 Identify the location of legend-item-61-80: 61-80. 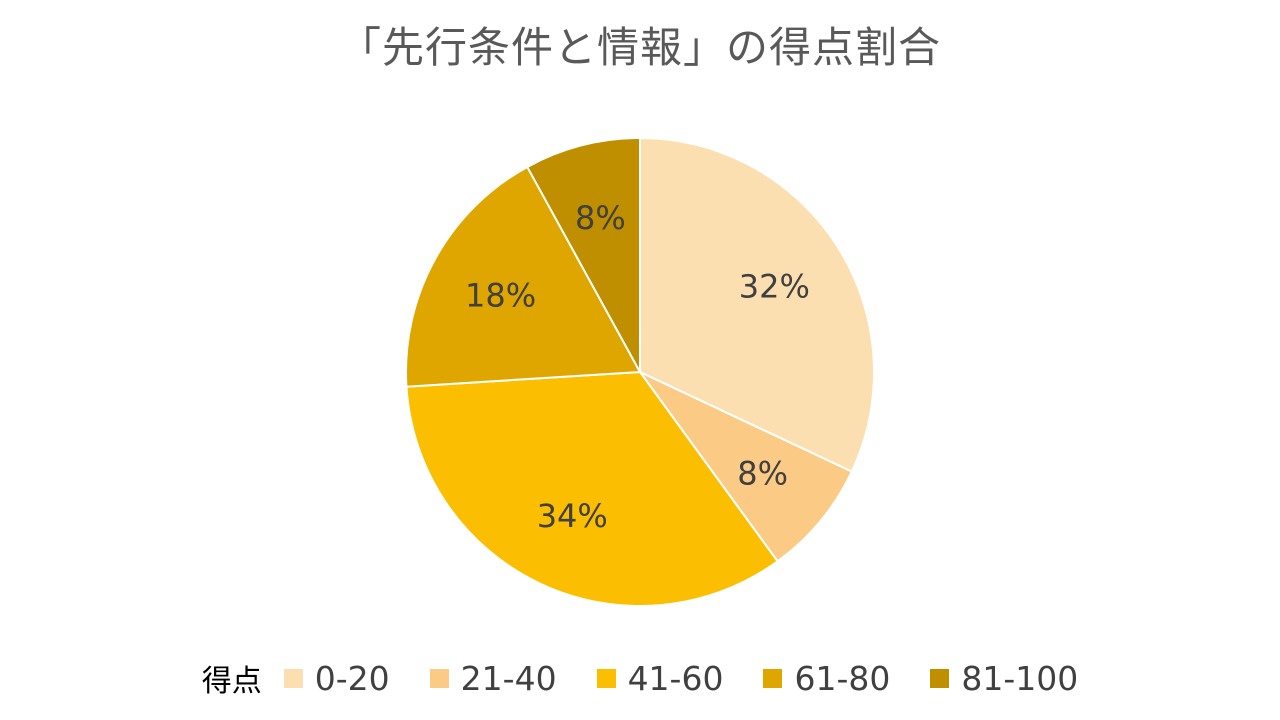
(826, 678).